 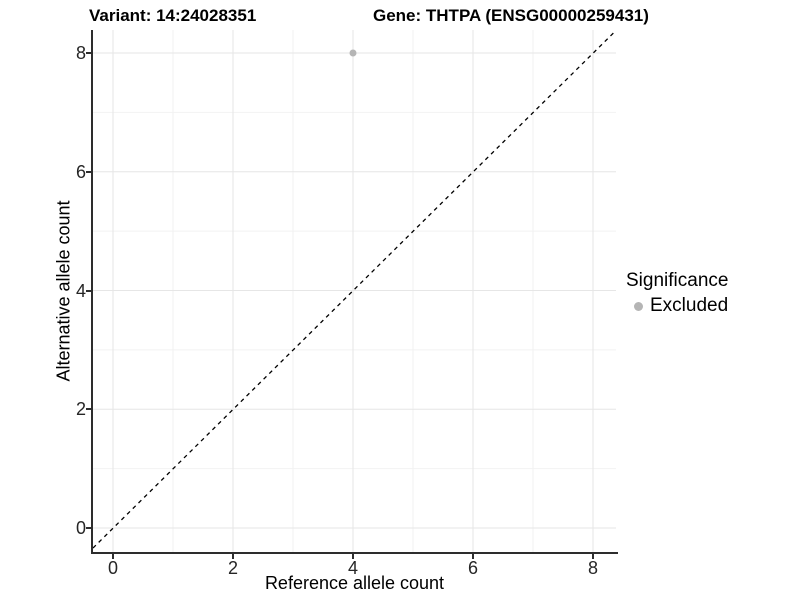 What do you see at coordinates (677, 293) in the screenshot?
I see `legend: Significance Excluded` at bounding box center [677, 293].